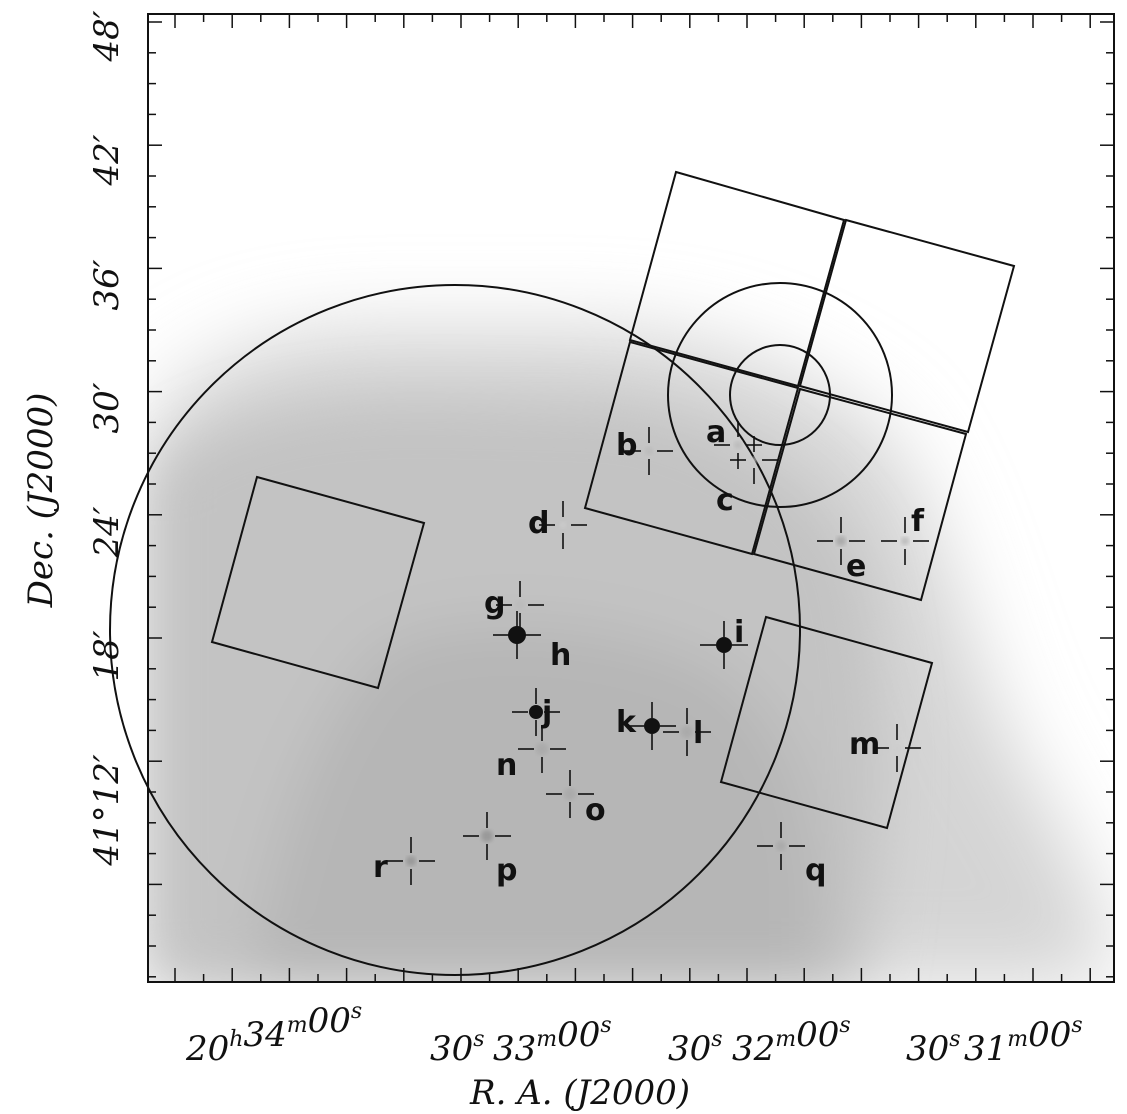 Image resolution: width=1127 pixels, height=1114 pixels. What do you see at coordinates (494, 603) in the screenshot?
I see `source-label: g` at bounding box center [494, 603].